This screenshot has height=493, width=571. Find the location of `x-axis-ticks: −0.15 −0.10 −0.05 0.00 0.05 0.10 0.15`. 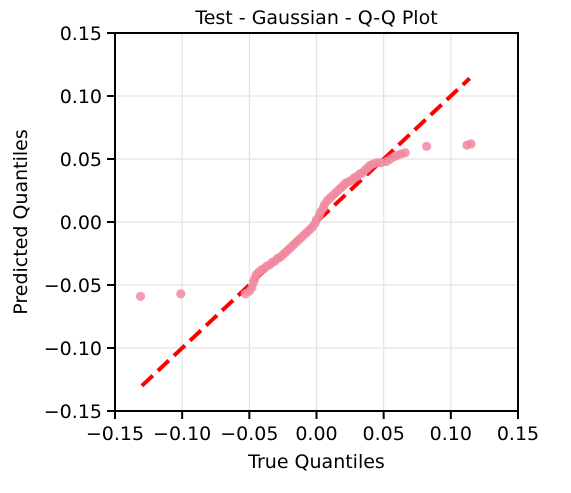

x-axis-ticks: −0.15 −0.10 −0.05 0.00 0.05 0.10 0.15 is located at coordinates (312, 428).